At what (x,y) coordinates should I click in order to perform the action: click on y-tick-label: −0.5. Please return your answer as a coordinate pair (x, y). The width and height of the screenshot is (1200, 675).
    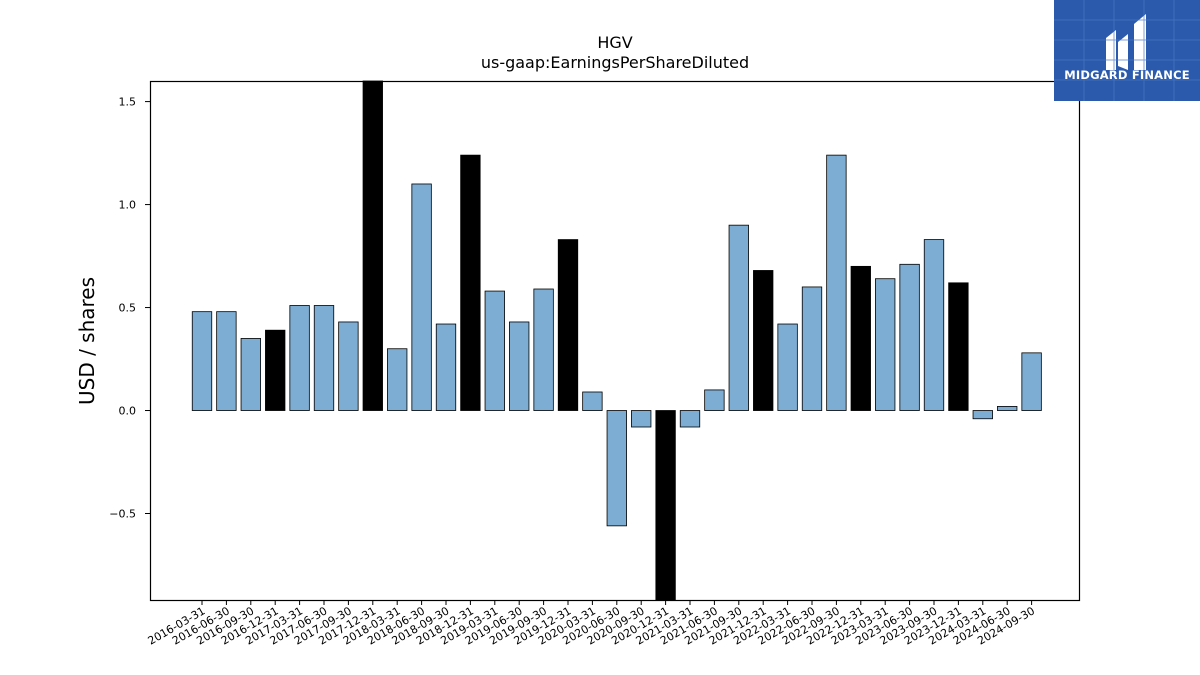
    Looking at the image, I should click on (122, 514).